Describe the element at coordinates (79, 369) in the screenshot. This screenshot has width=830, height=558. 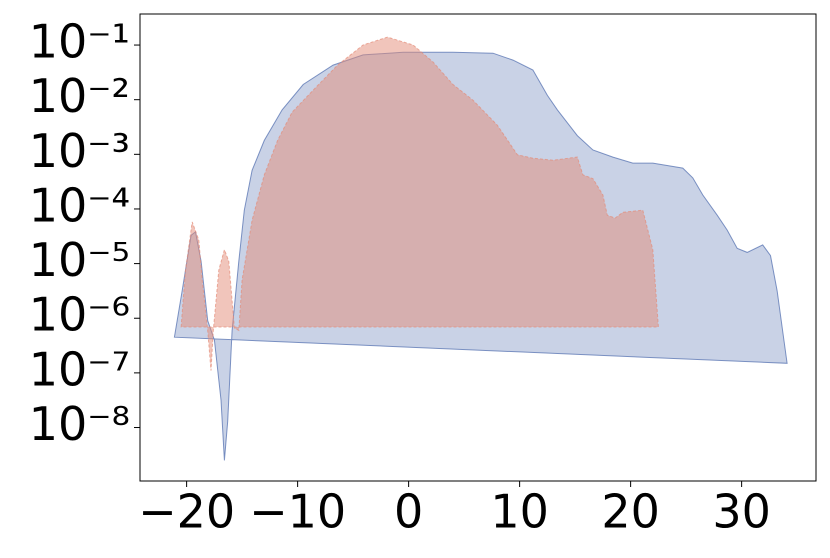
I see `y-tick-label: 10⁻⁷` at that location.